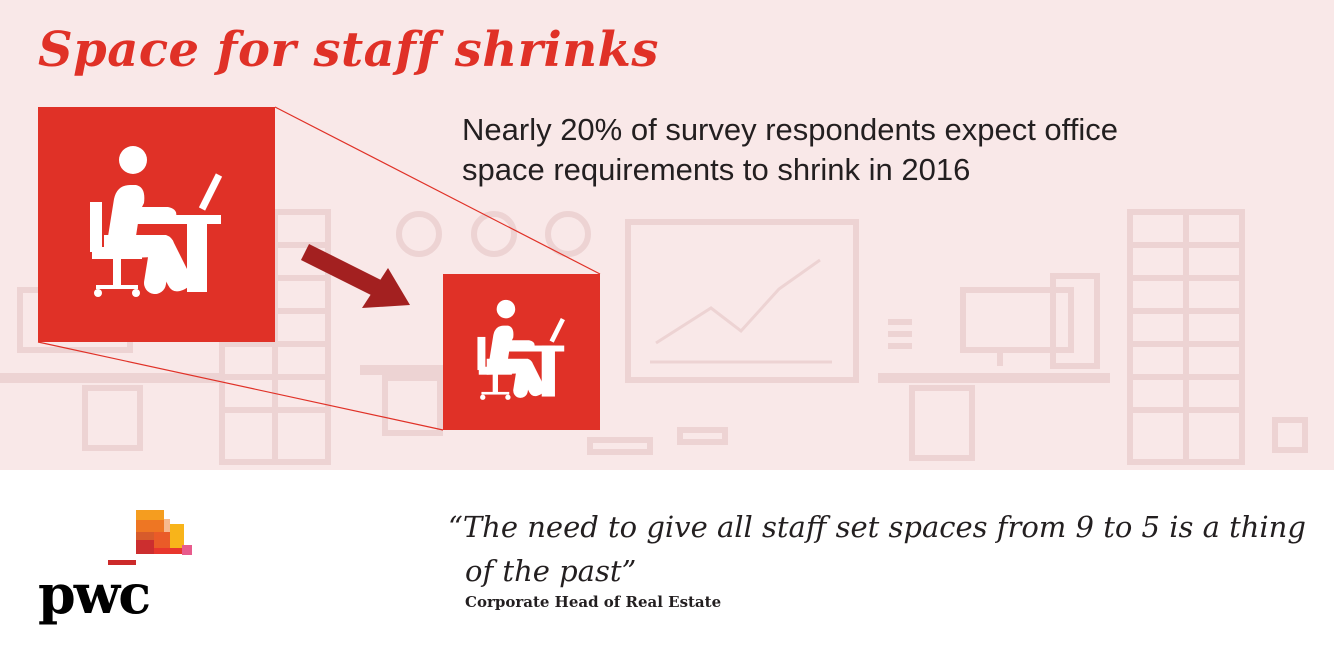 This screenshot has height=667, width=1334. Describe the element at coordinates (150, 537) in the screenshot. I see `pwc-logo-mark` at that location.